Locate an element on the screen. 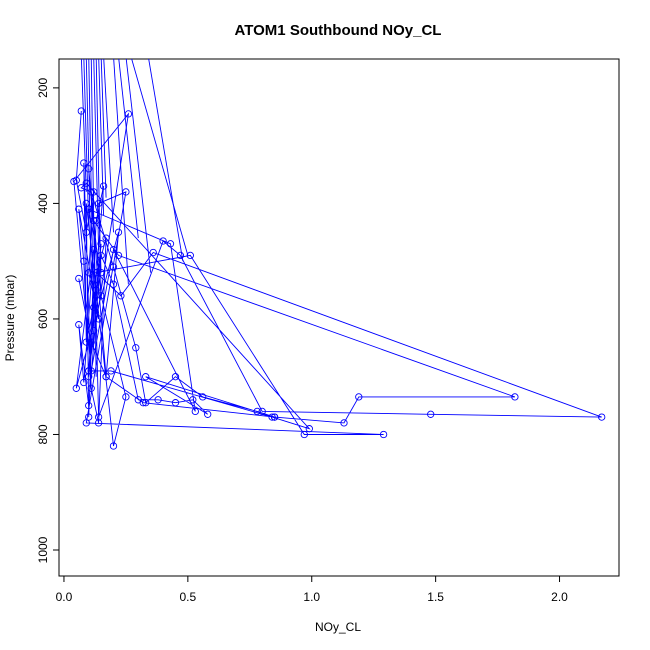 The height and width of the screenshot is (650, 650). x-tick-label: 0.5 is located at coordinates (188, 597).